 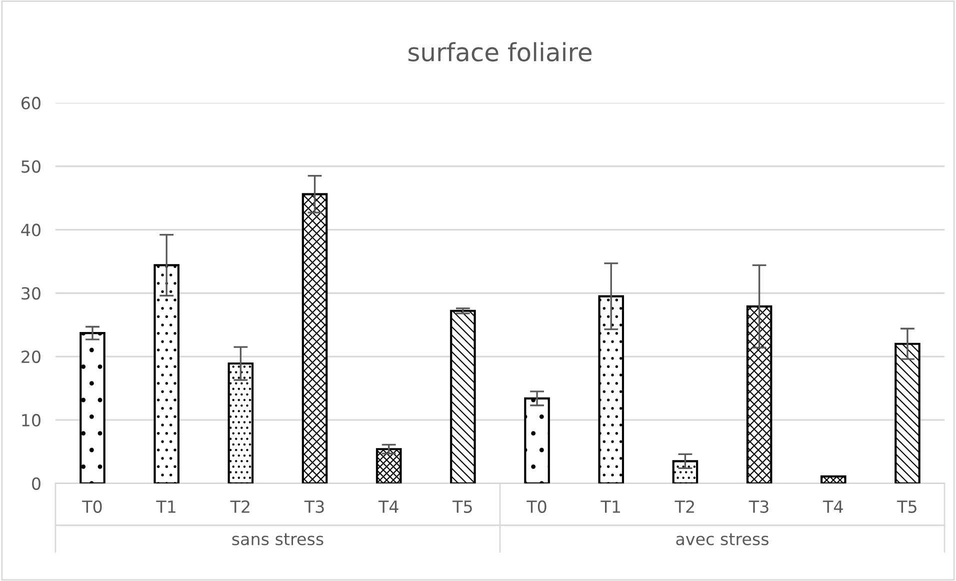 What do you see at coordinates (30, 230) in the screenshot?
I see `y-tick-label: 40` at bounding box center [30, 230].